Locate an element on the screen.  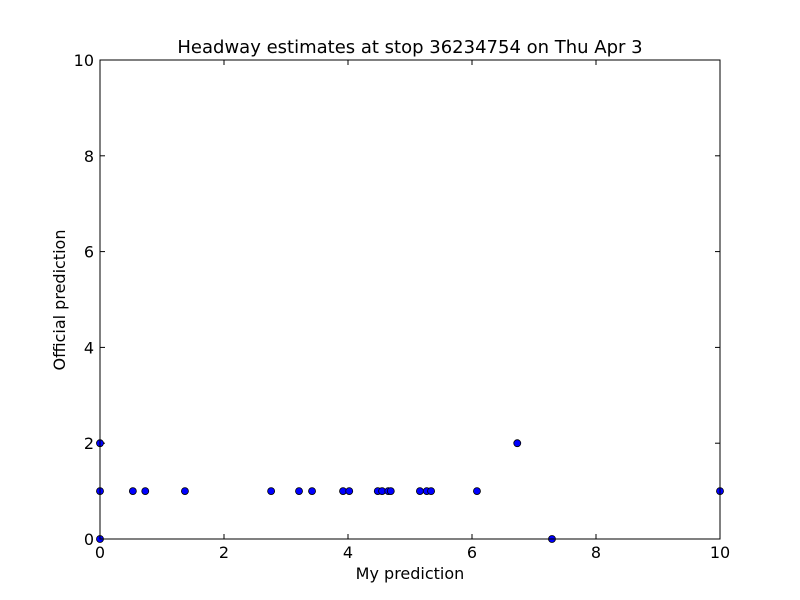
x-tick-label: 4 is located at coordinates (348, 552).